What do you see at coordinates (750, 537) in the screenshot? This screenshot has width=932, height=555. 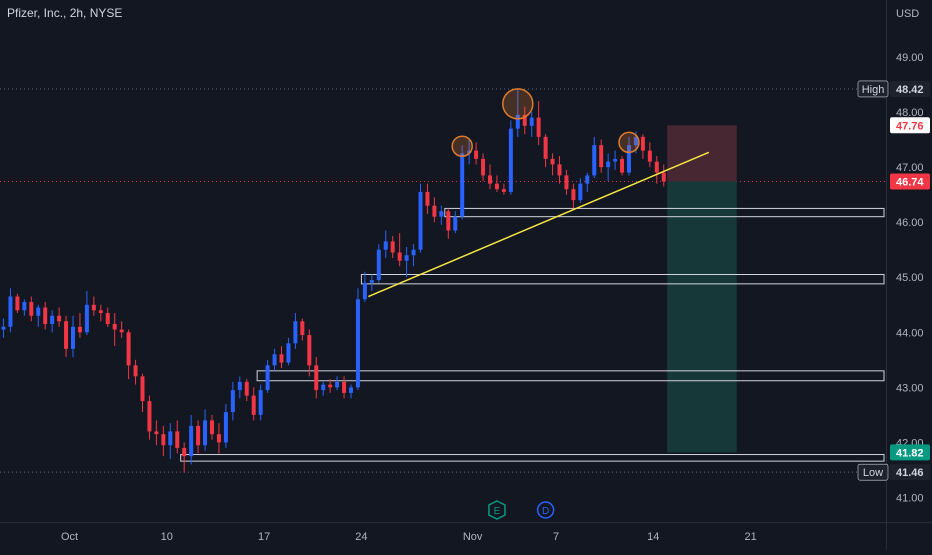 I see `date-tick-label: 21` at bounding box center [750, 537].